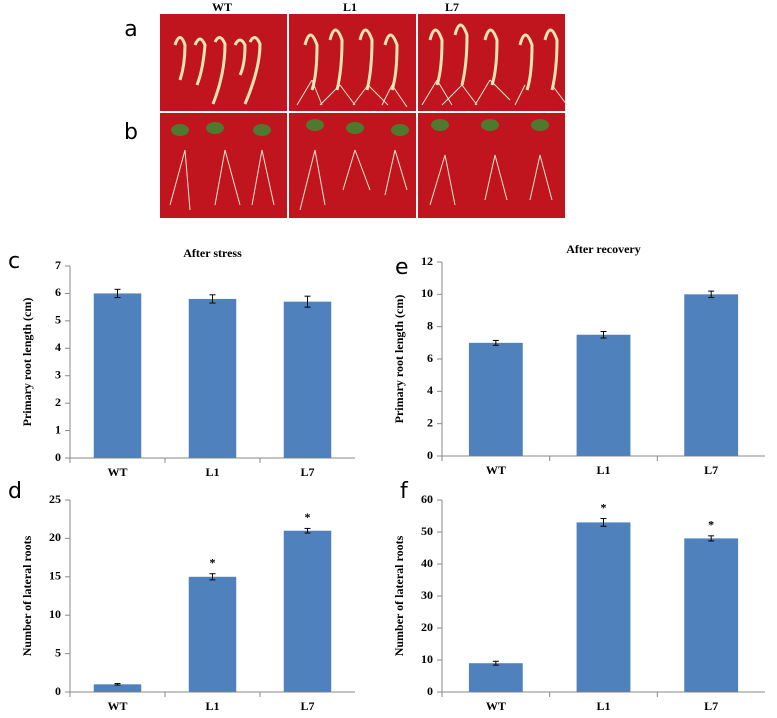 This screenshot has height=718, width=777. Describe the element at coordinates (58, 265) in the screenshot. I see `y-tick-label: 7` at that location.